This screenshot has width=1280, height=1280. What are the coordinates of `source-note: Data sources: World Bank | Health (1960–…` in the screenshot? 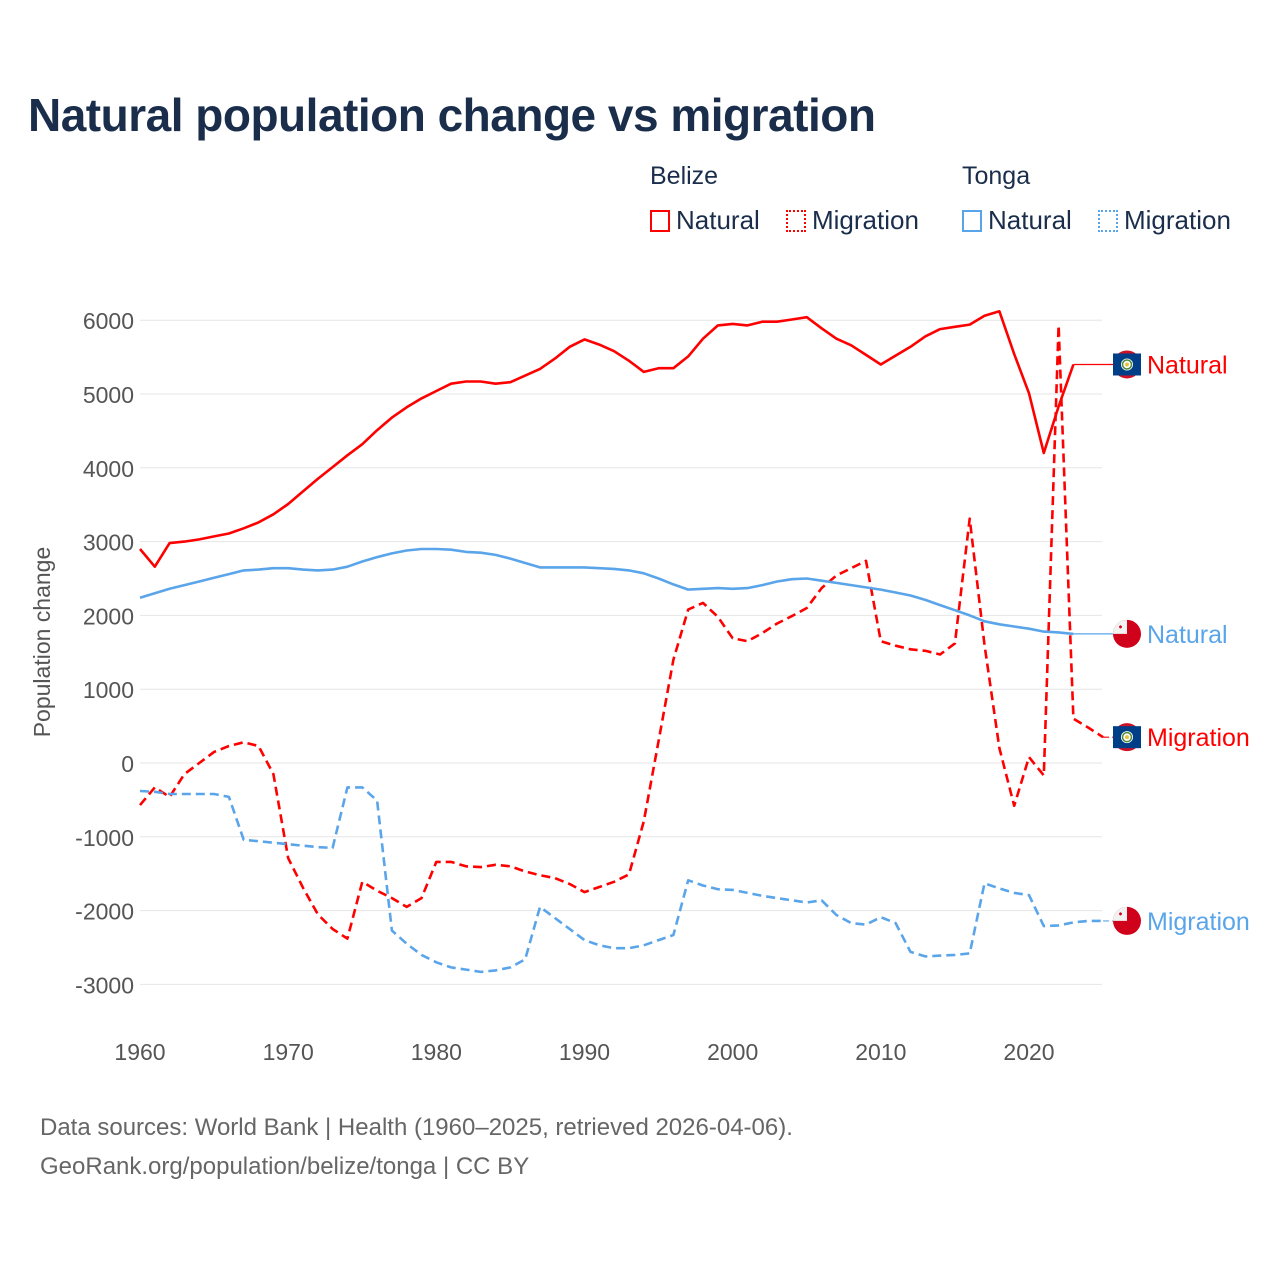 It's located at (416, 1147).